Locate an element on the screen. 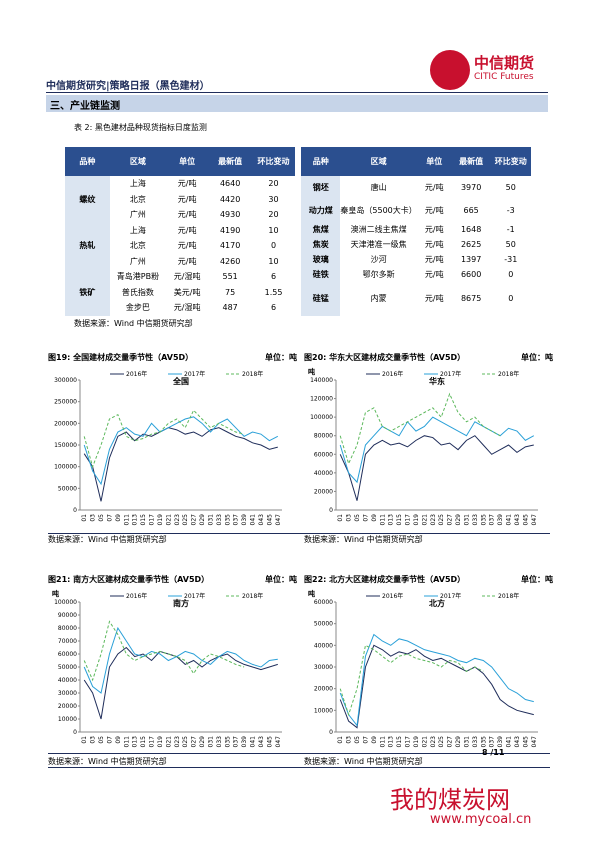  row: 焦煤 澳洲二线主焦煤 元/吨 1648 -1 is located at coordinates (416, 229).